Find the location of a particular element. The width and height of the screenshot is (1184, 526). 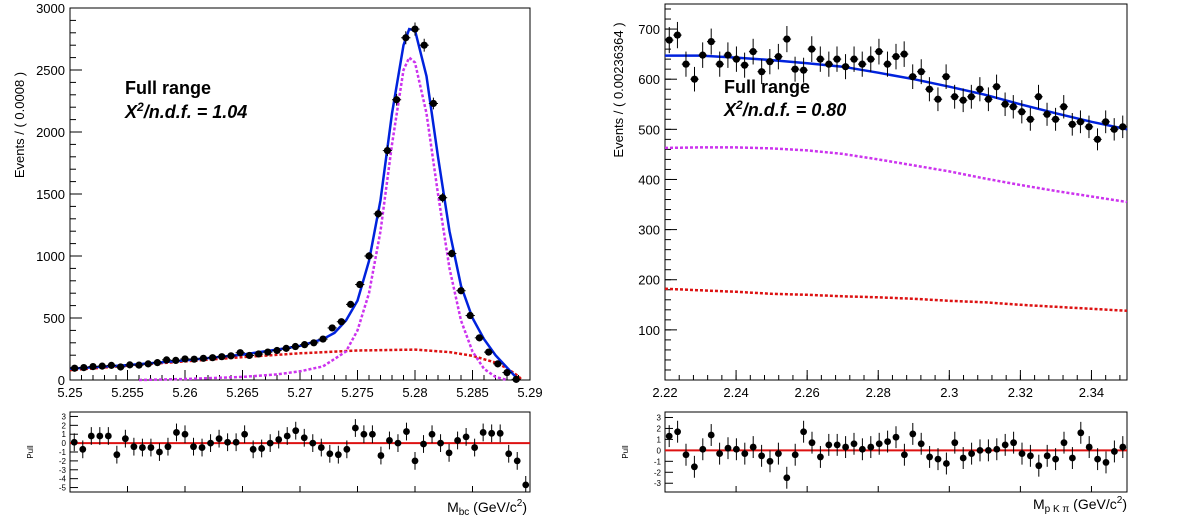

mpkpi-y-tick-labels: 100 200 300 400 500 600 700 is located at coordinates (649, 180).